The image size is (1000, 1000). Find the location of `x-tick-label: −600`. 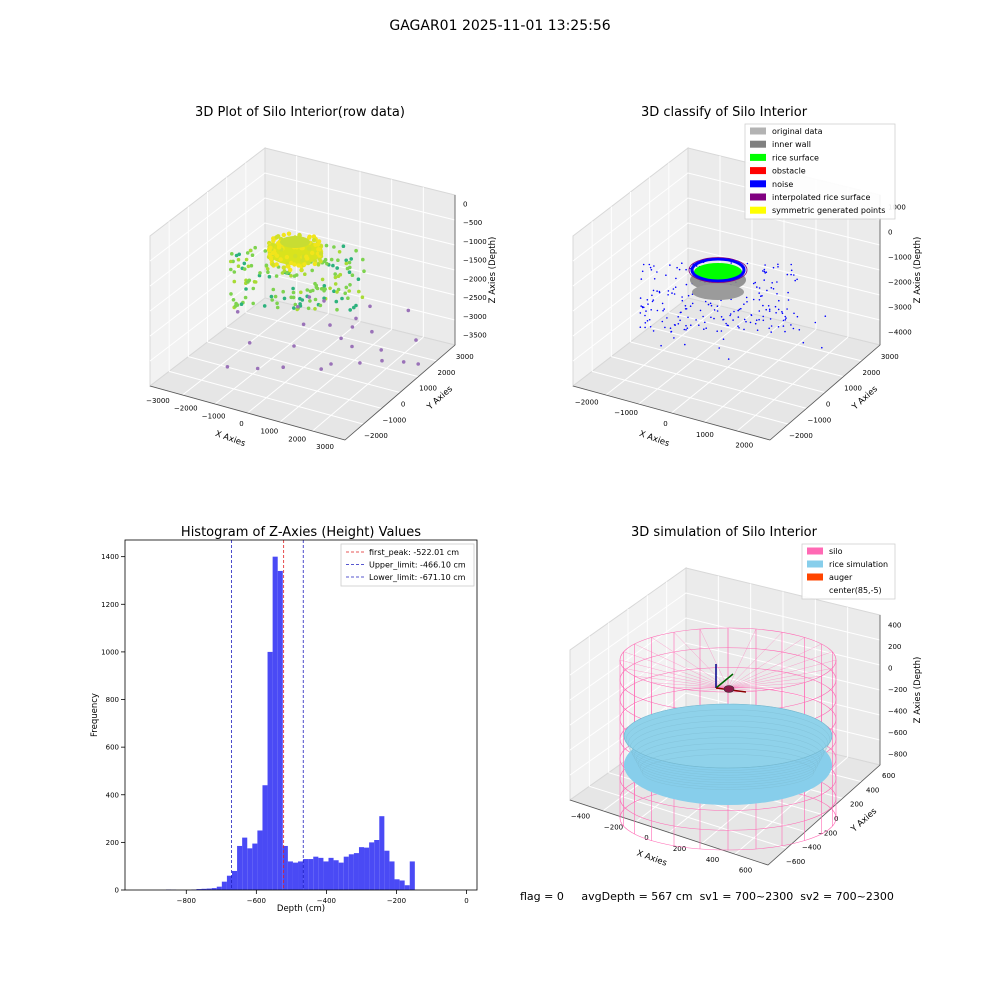

x-tick-label: −600 is located at coordinates (256, 901).